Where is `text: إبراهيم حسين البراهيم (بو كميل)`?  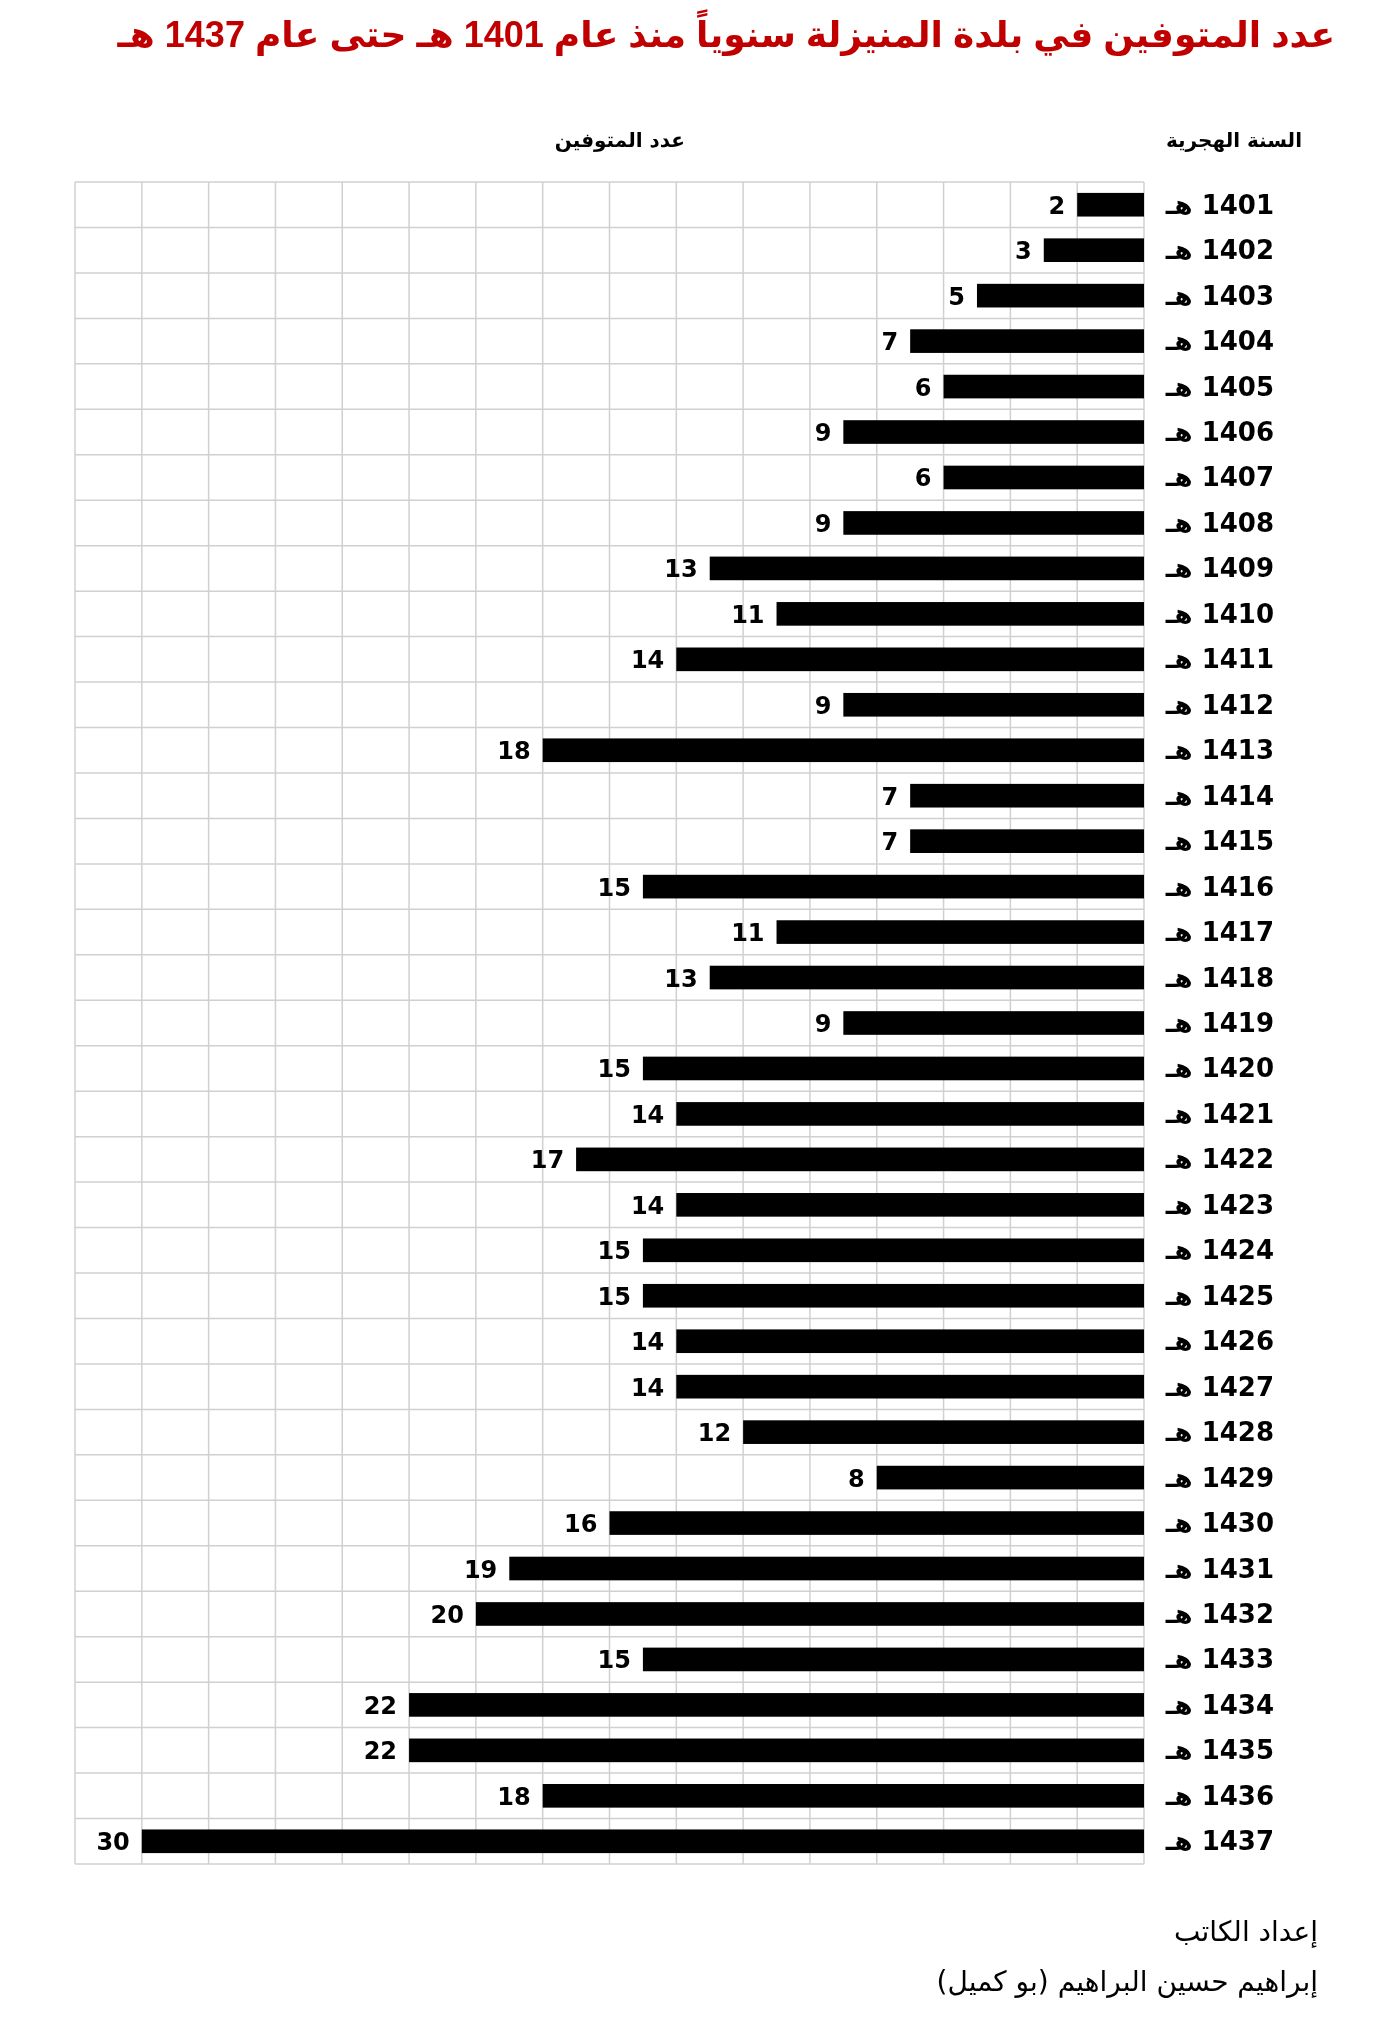
text: إبراهيم حسين البراهيم (بو كميل) is located at coordinates (1127, 1981).